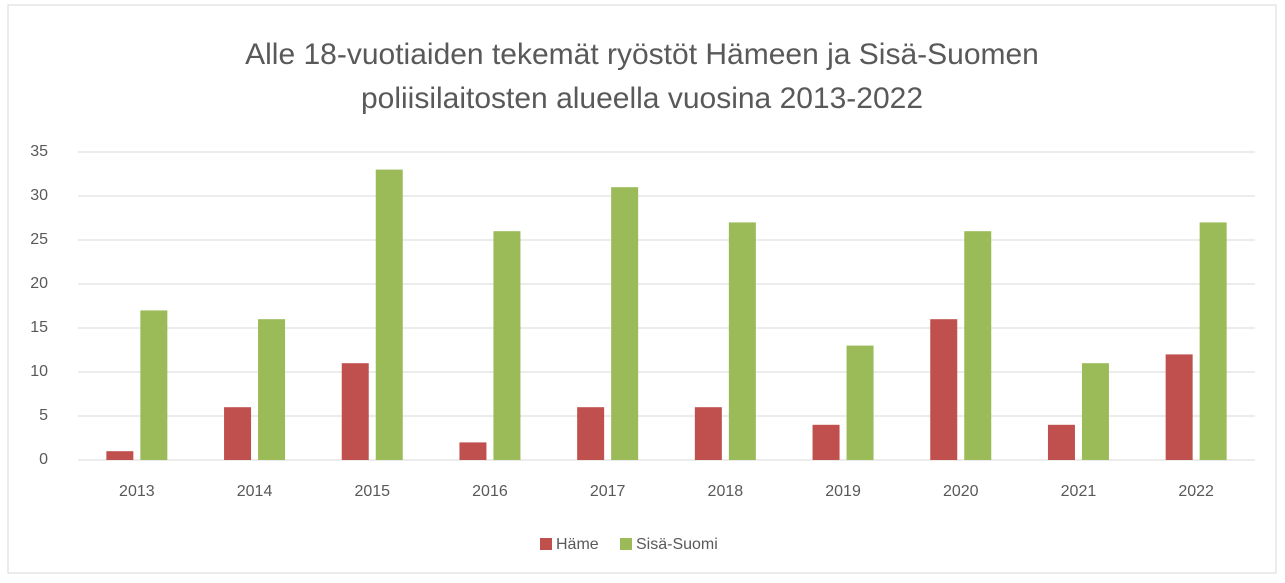  Describe the element at coordinates (726, 491) in the screenshot. I see `x-tick-label: 2018` at that location.